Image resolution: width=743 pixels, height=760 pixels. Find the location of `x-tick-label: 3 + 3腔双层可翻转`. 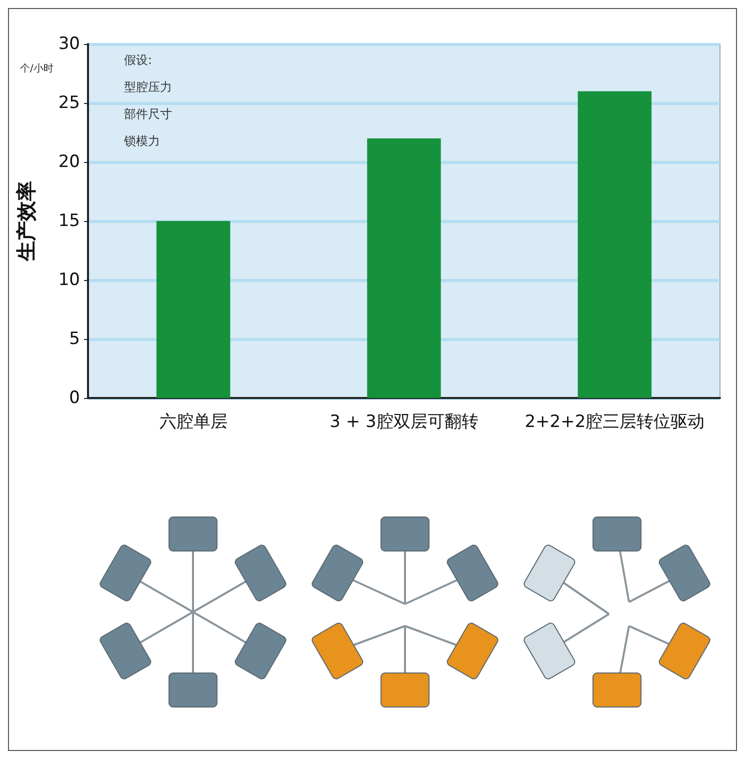

x-tick-label: 3 + 3腔双层可翻转 is located at coordinates (404, 422).